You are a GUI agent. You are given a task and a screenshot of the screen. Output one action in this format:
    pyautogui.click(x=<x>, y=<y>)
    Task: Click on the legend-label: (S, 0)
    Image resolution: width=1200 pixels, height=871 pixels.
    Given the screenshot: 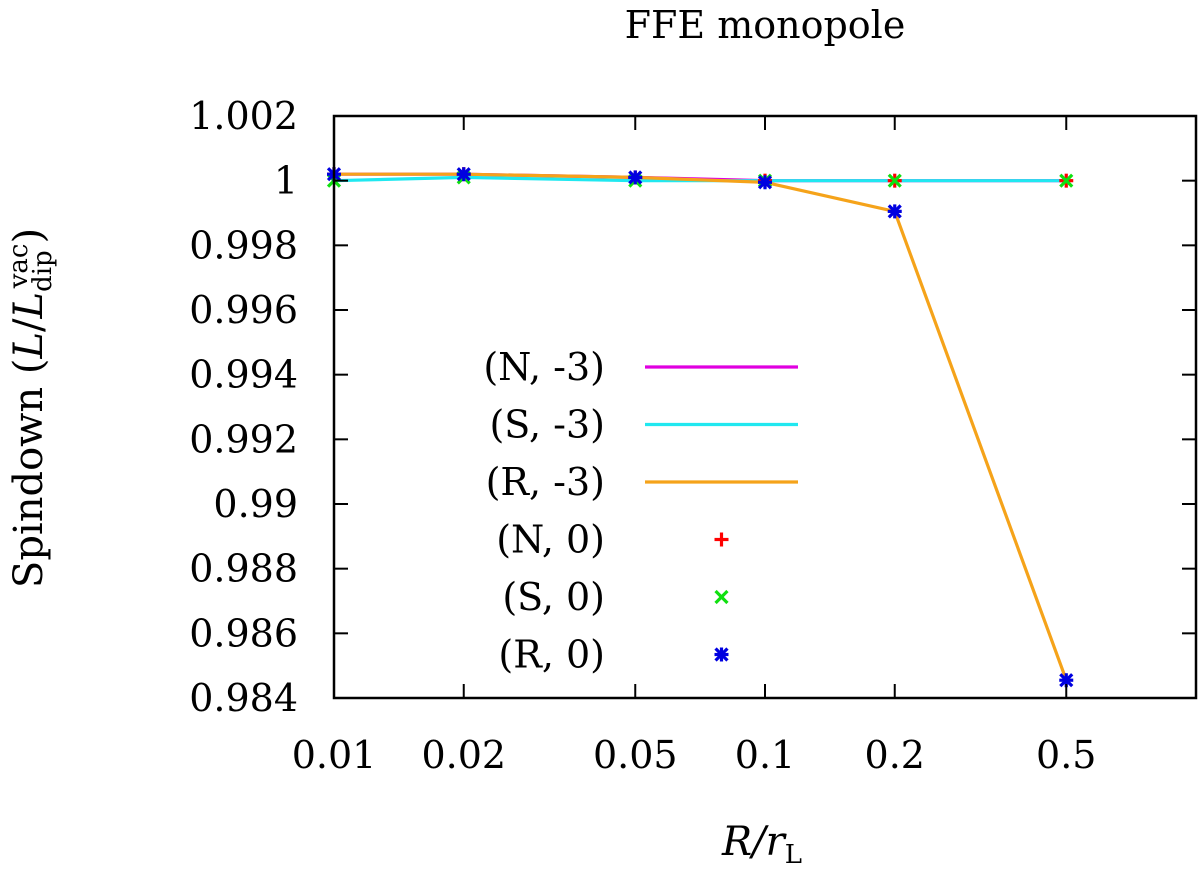 What is the action you would take?
    pyautogui.click(x=553, y=597)
    